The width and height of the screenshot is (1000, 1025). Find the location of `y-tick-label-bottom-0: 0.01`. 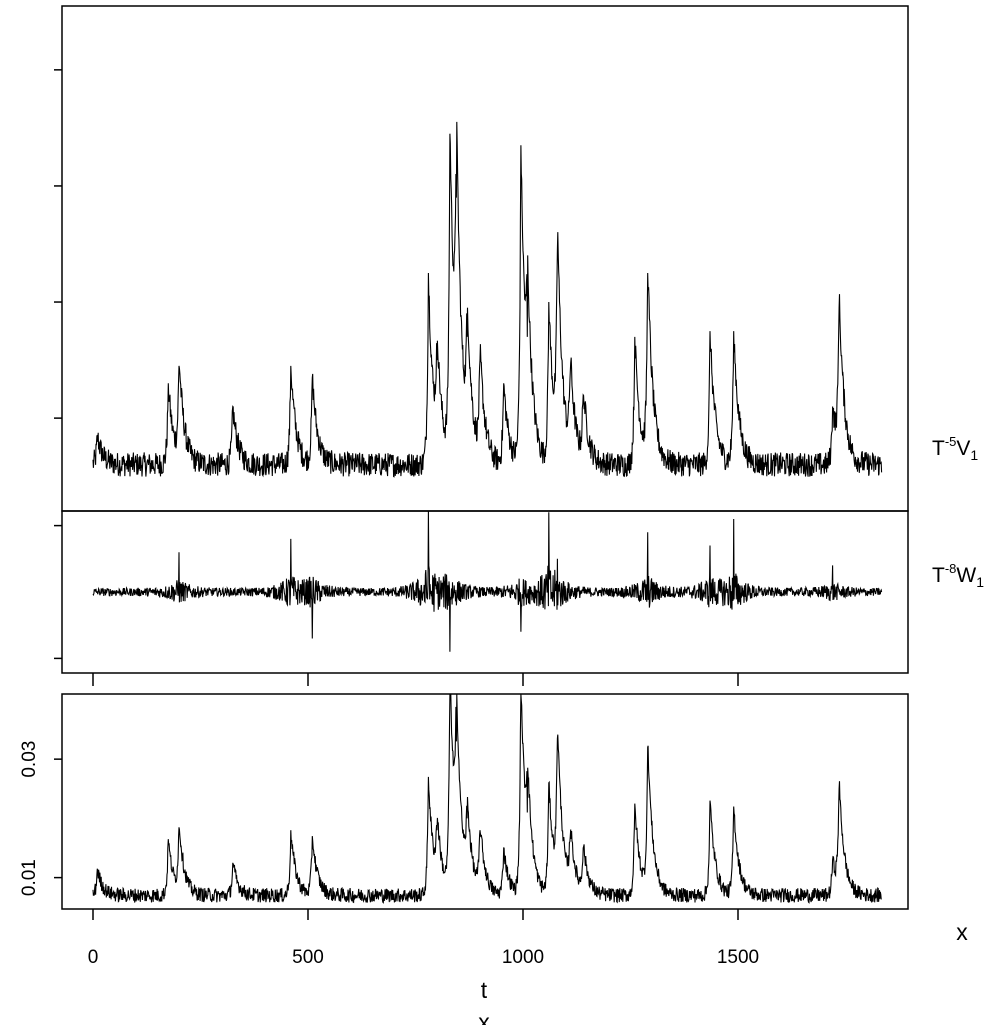

y-tick-label-bottom-0: 0.01 is located at coordinates (29, 877).